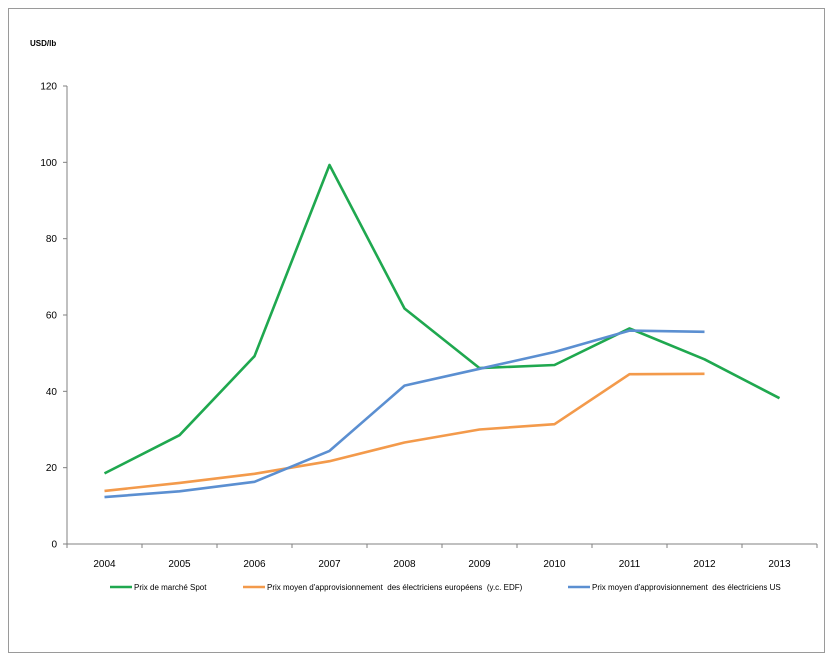 The image size is (829, 657). Describe the element at coordinates (52, 239) in the screenshot. I see `y-tick-label: 80` at that location.